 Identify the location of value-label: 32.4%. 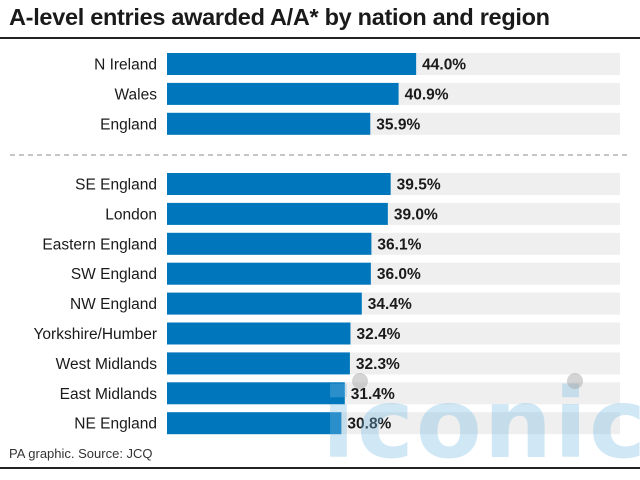
(378, 334).